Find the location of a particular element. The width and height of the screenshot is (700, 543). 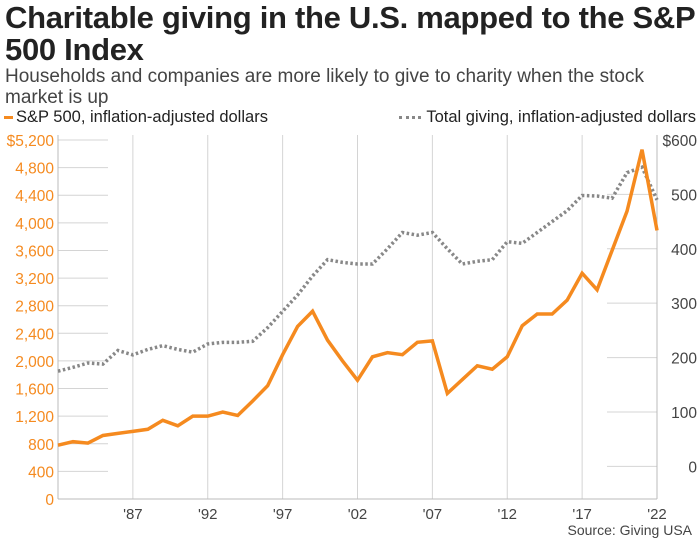

legend-swatch-solid is located at coordinates (8, 118).